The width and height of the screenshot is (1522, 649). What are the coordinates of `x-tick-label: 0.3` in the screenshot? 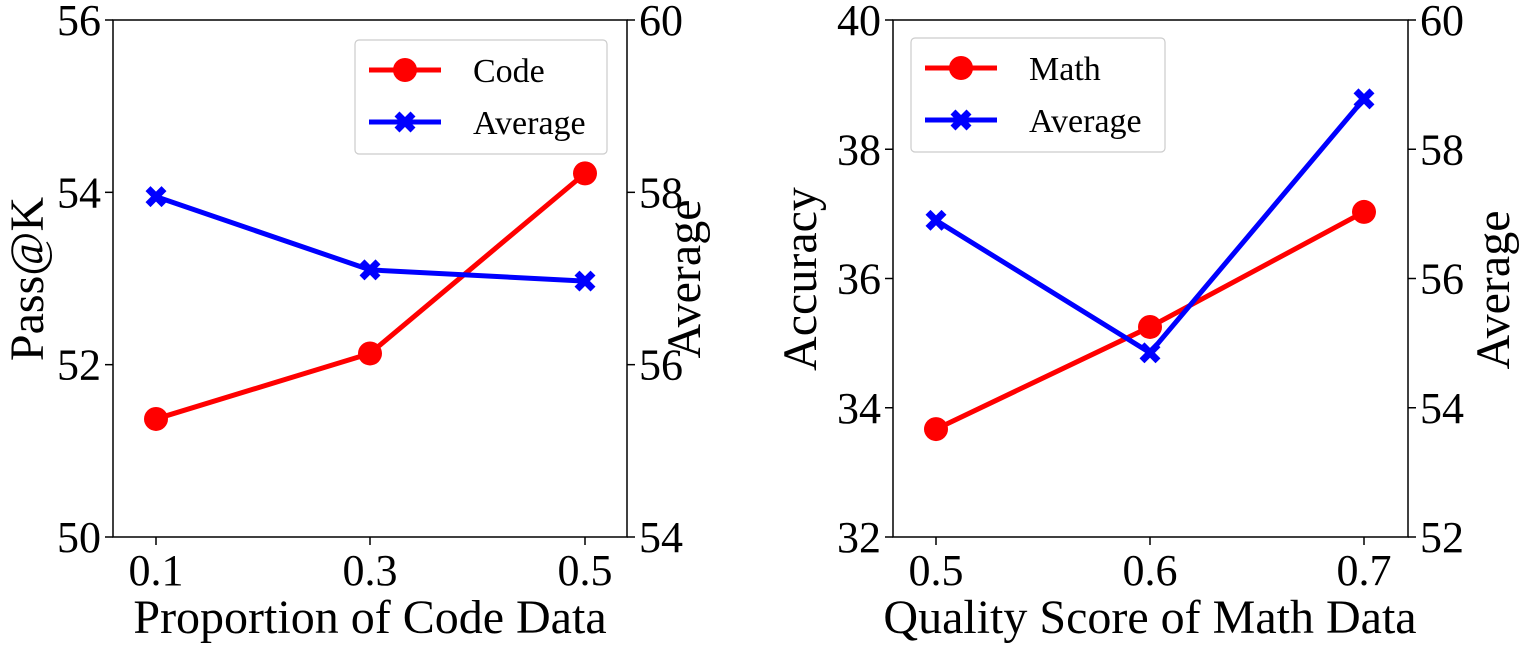 It's located at (370, 570).